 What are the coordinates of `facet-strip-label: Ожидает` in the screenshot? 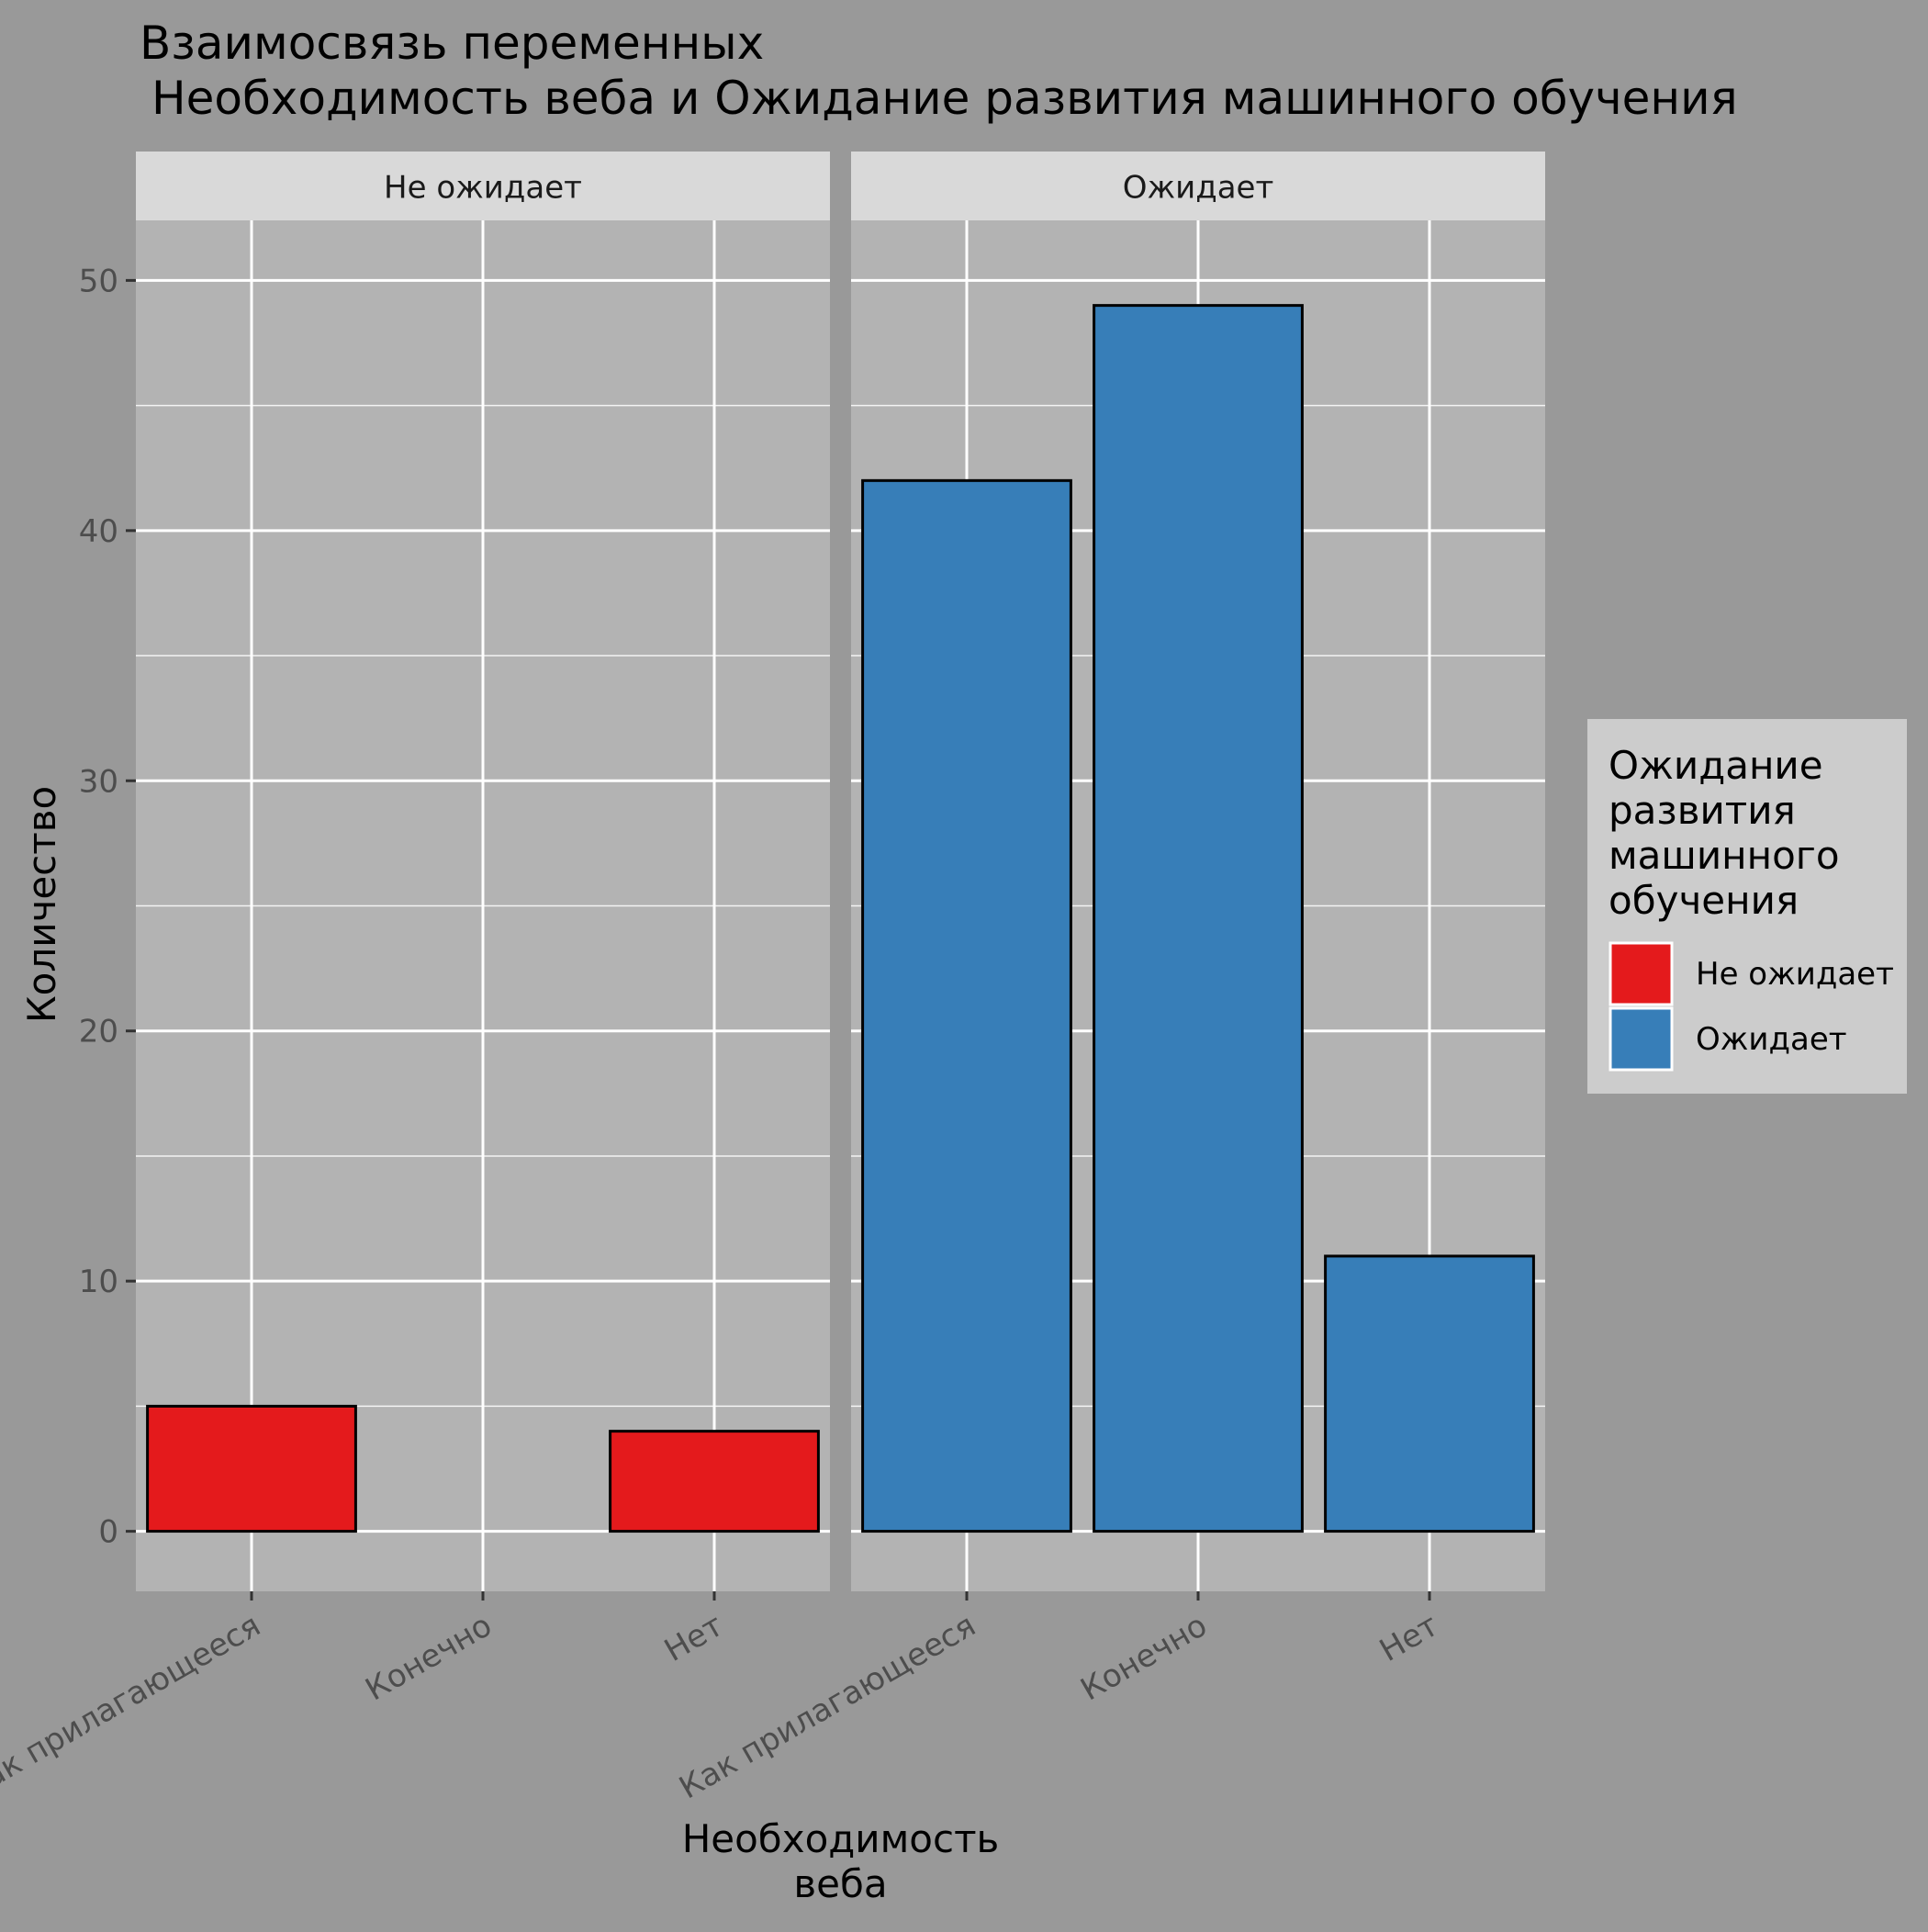 It's located at (1198, 188).